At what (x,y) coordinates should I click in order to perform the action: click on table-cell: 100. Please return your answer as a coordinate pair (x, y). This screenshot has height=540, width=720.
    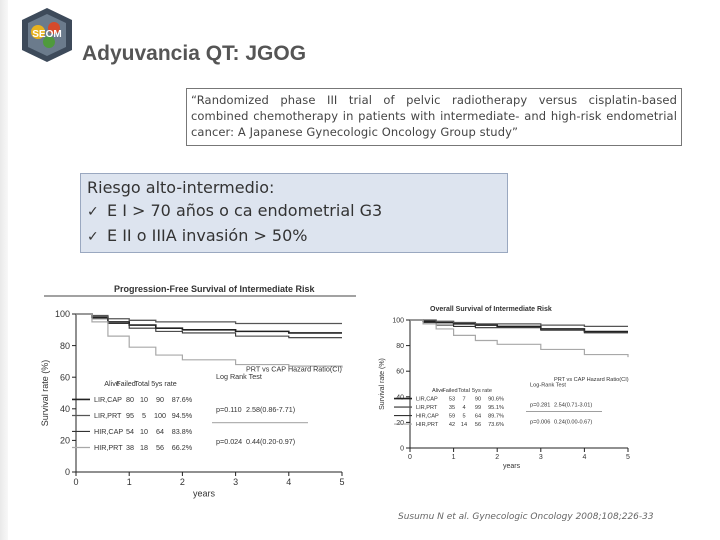
    Looking at the image, I should click on (160, 415).